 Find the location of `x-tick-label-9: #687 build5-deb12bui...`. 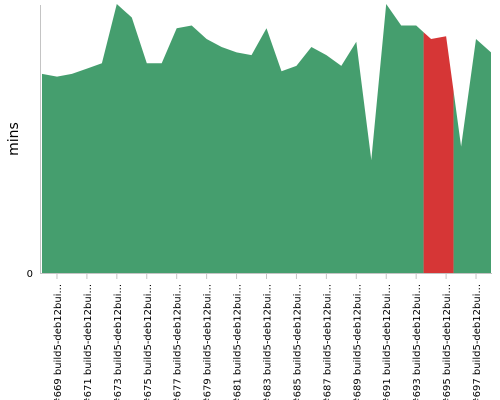

x-tick-label-9: #687 build5-deb12bui... is located at coordinates (327, 342).